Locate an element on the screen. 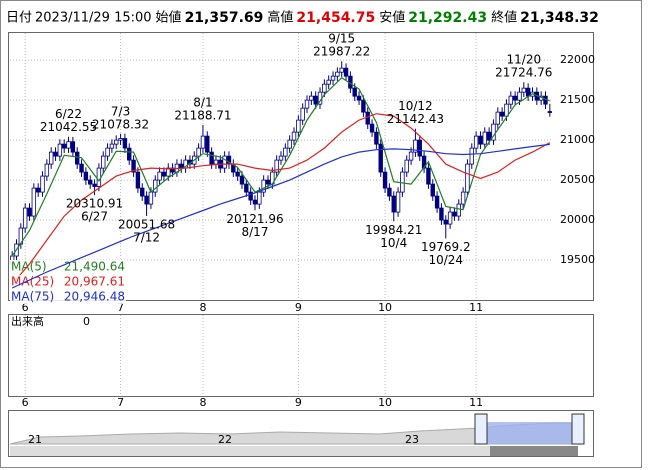 The width and height of the screenshot is (653, 470). y-tick-label: 21500 is located at coordinates (577, 99).